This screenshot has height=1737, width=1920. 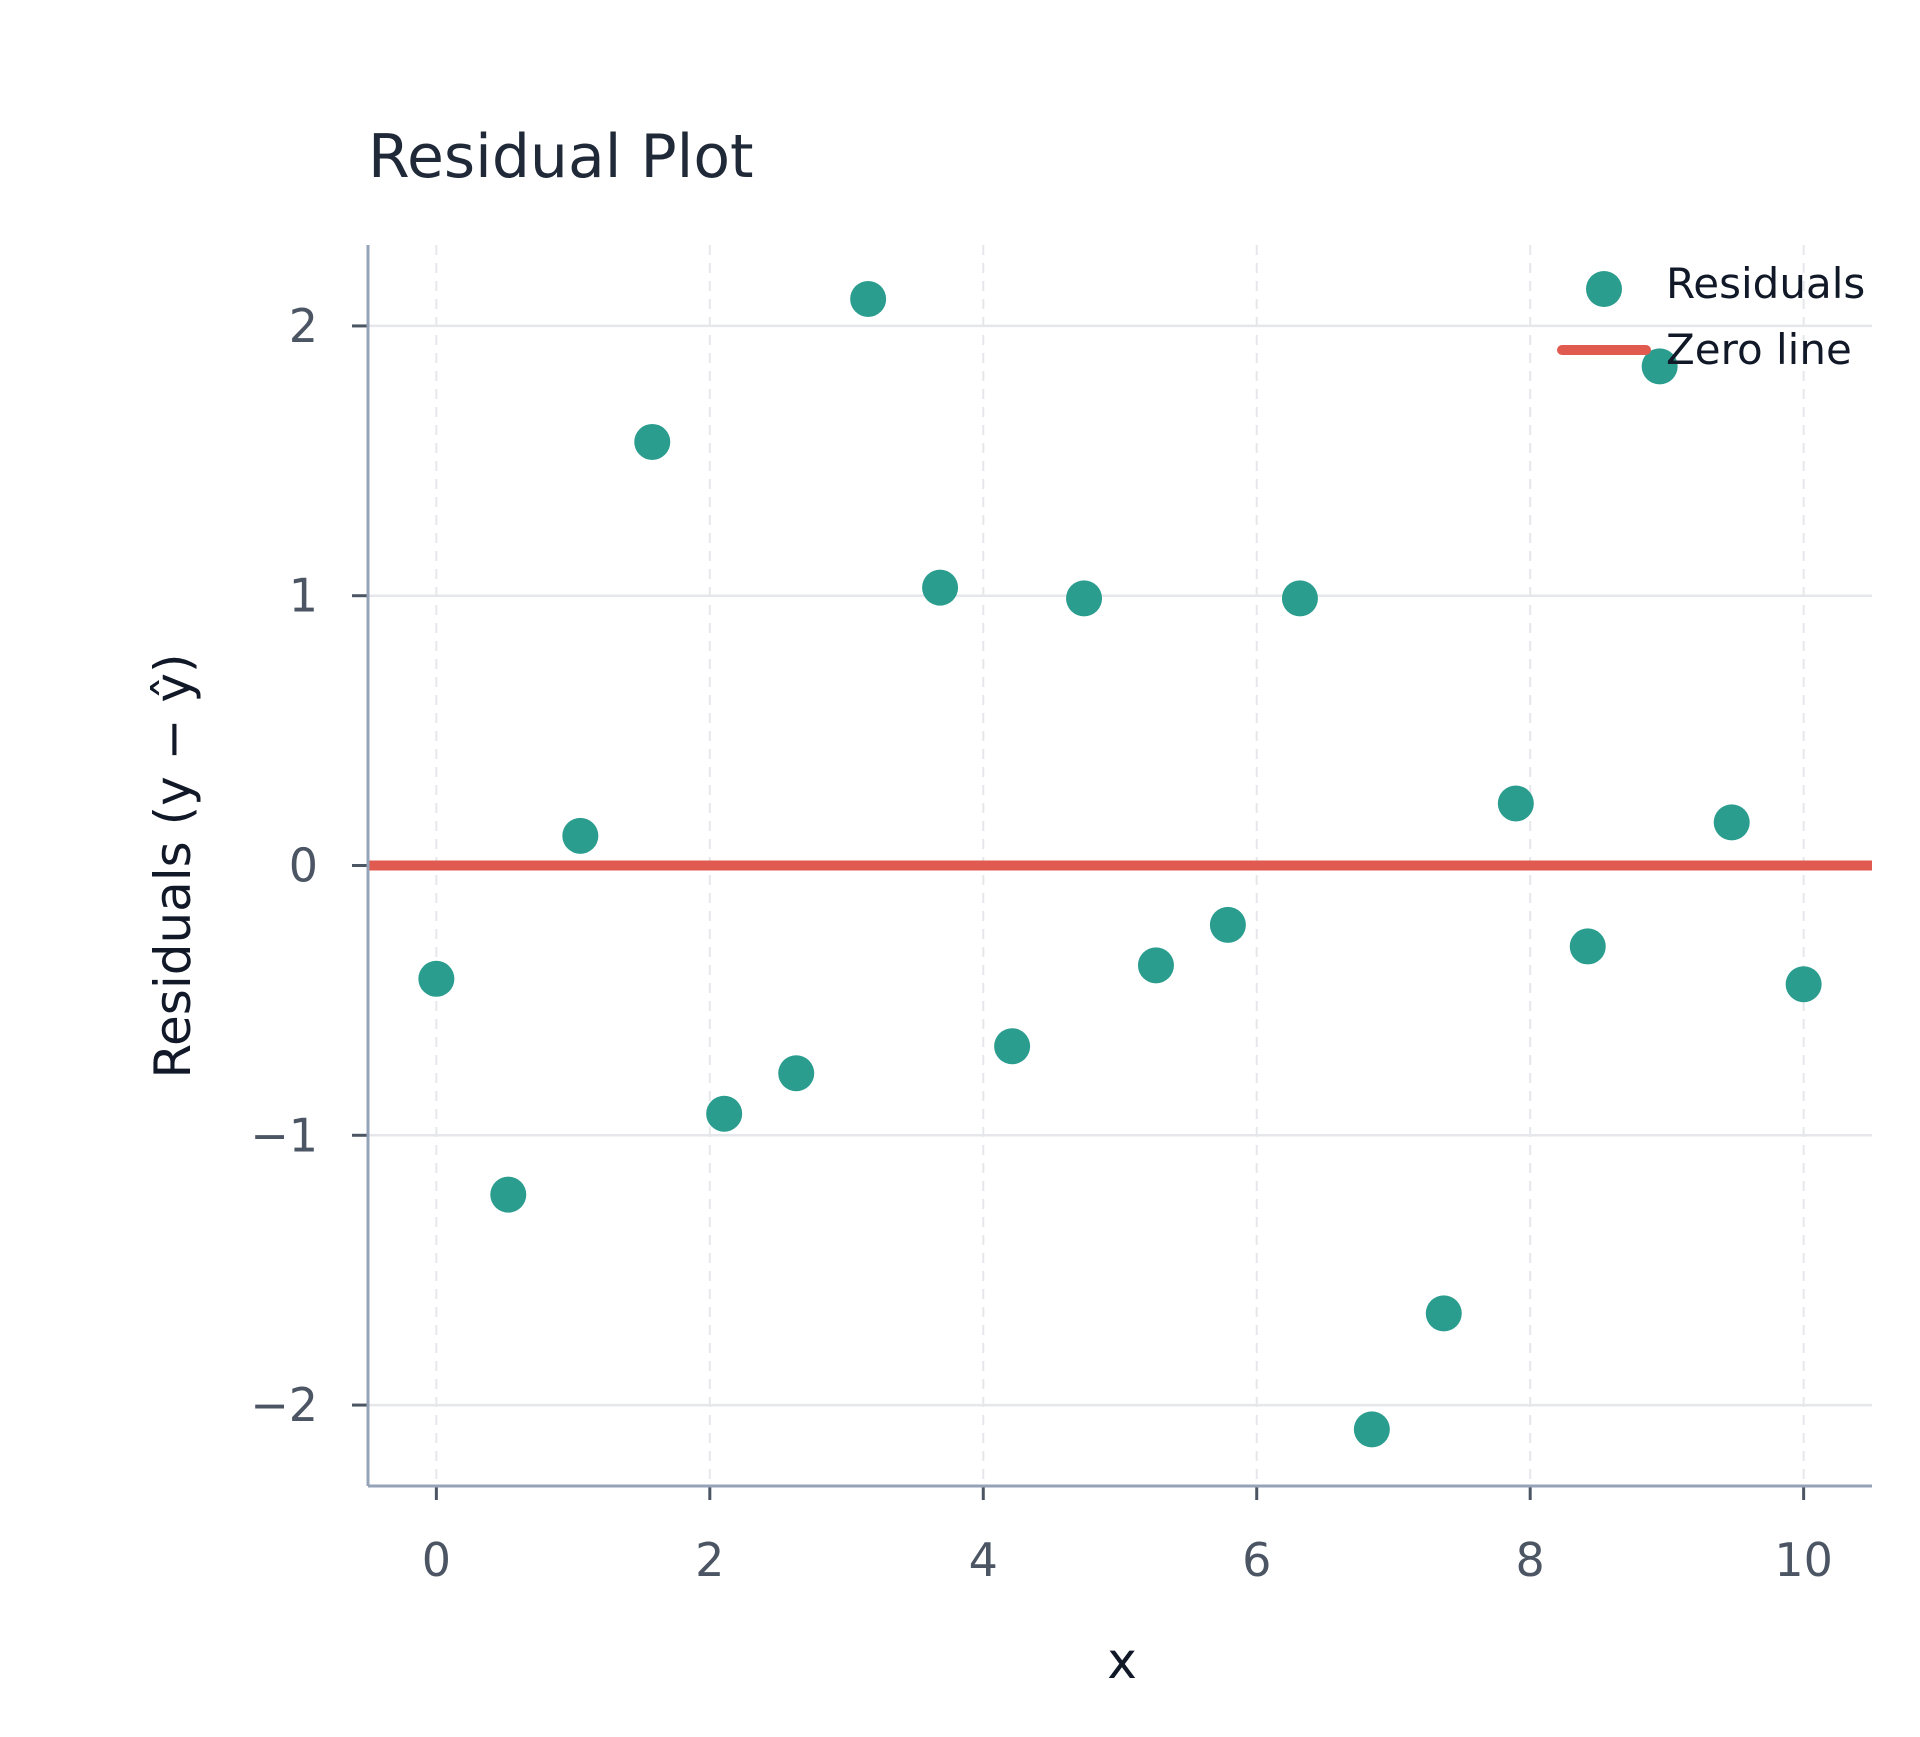 What do you see at coordinates (1803, 1560) in the screenshot?
I see `x-tick-label: 10` at bounding box center [1803, 1560].